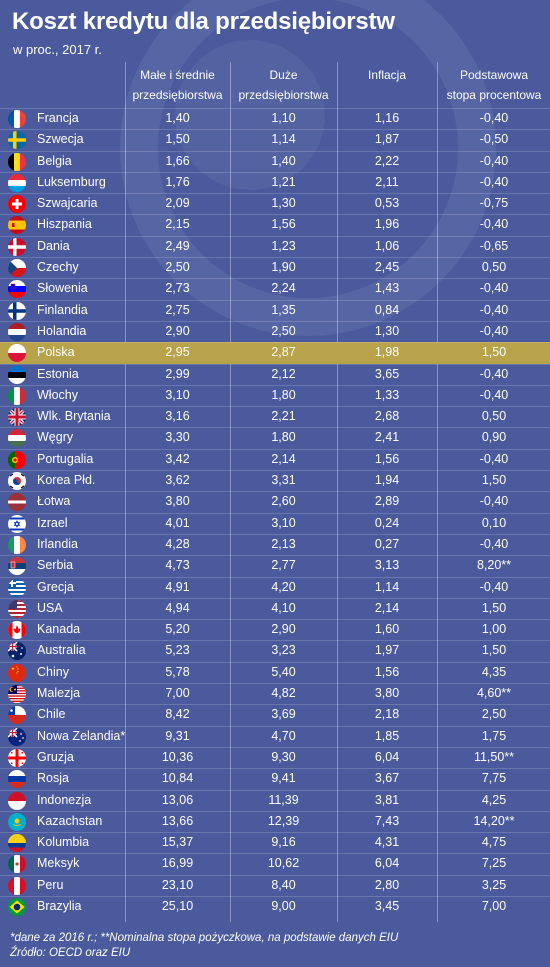 Image resolution: width=550 pixels, height=967 pixels. I want to click on inflation-value: 7,43, so click(387, 820).